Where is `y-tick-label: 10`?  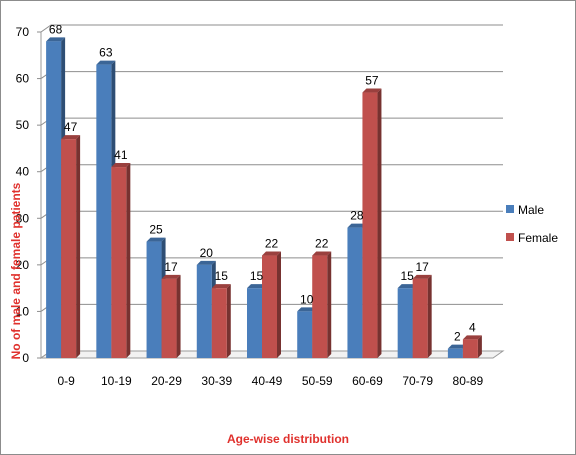 y-tick-label: 10 is located at coordinates (23, 311).